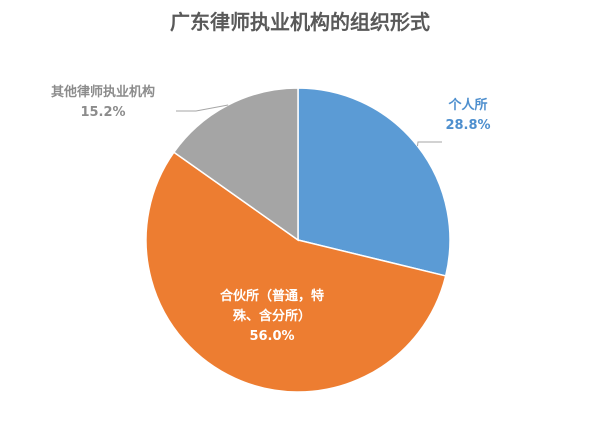 The height and width of the screenshot is (433, 600). Describe the element at coordinates (467, 125) in the screenshot. I see `slice-value-label: 28.8%` at that location.